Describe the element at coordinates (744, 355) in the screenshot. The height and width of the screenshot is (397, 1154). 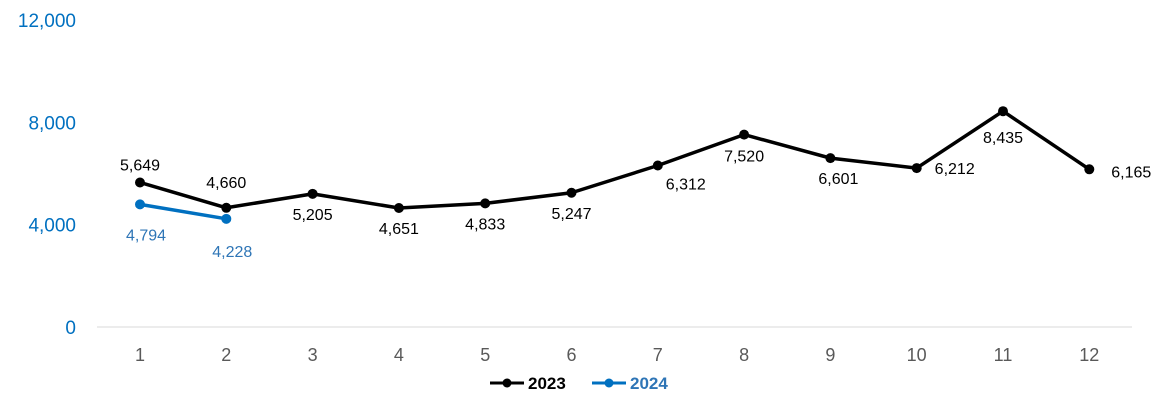
I see `x-tick-label: 8` at that location.